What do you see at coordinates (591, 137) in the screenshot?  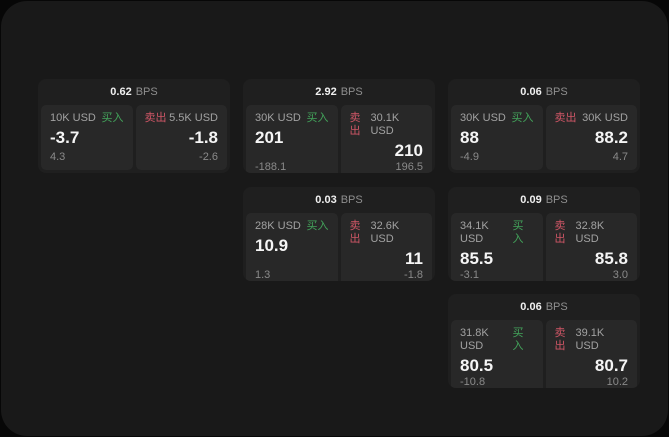 I see `sell-quote-panel: 卖出 30K USD 88.2 4.7` at bounding box center [591, 137].